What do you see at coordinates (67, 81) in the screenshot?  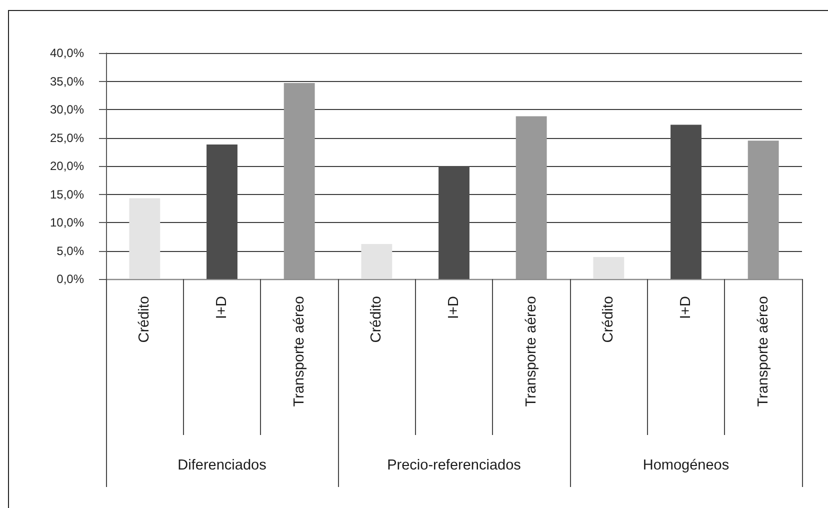 I see `y-tick-label: 35,0%` at bounding box center [67, 81].